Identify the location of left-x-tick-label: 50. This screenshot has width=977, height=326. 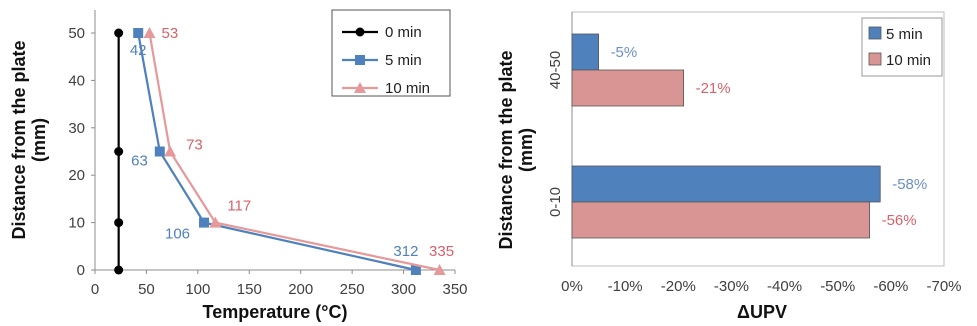
(146, 289).